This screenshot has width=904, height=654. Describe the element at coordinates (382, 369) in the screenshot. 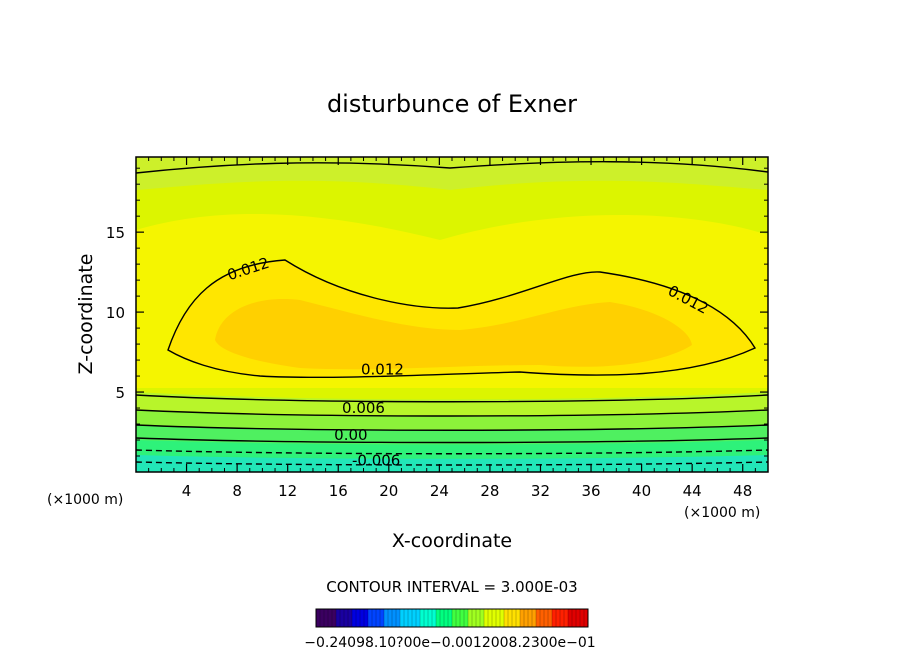

I see `contour-label: 0.012` at that location.